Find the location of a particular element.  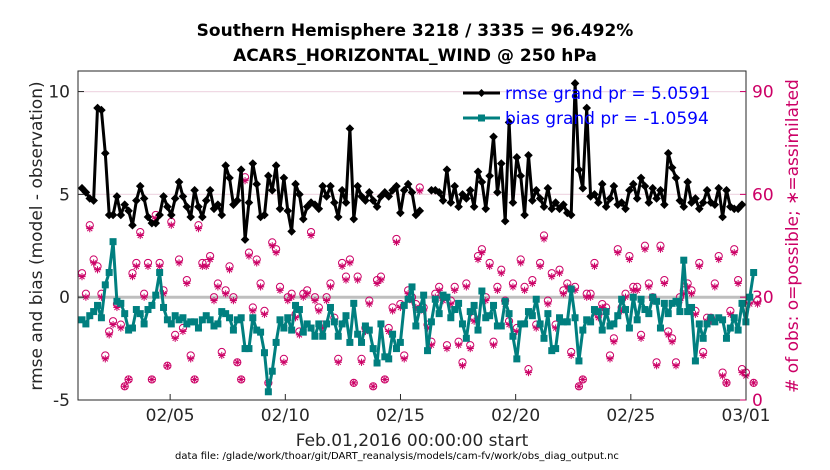

legend-bias-label: bias grand pr = -1.0594 is located at coordinates (607, 119).